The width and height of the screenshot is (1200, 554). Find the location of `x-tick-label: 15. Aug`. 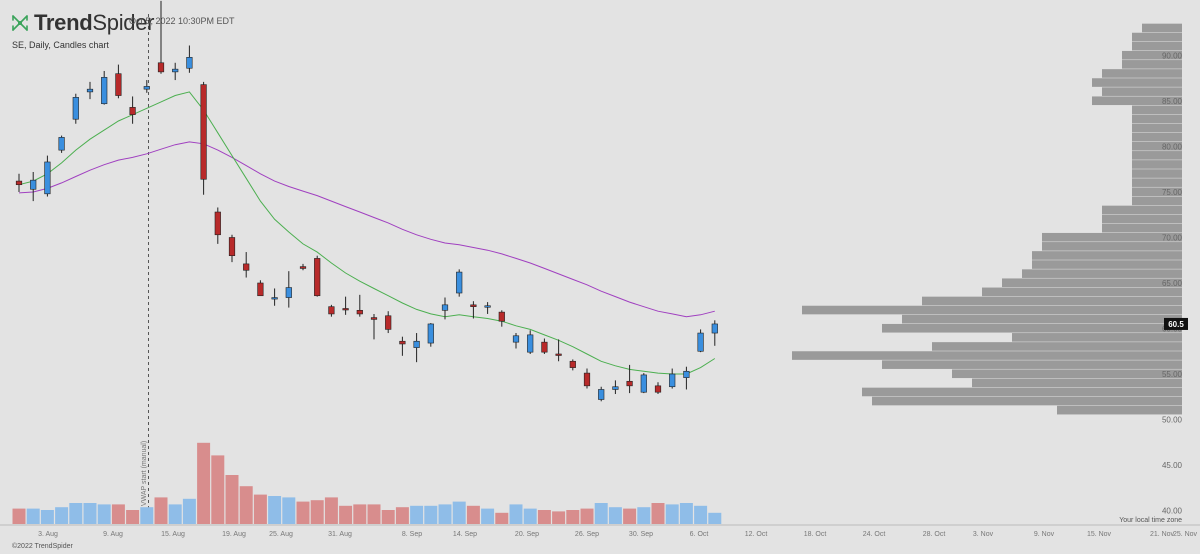

x-tick-label: 15. Aug is located at coordinates (173, 534).